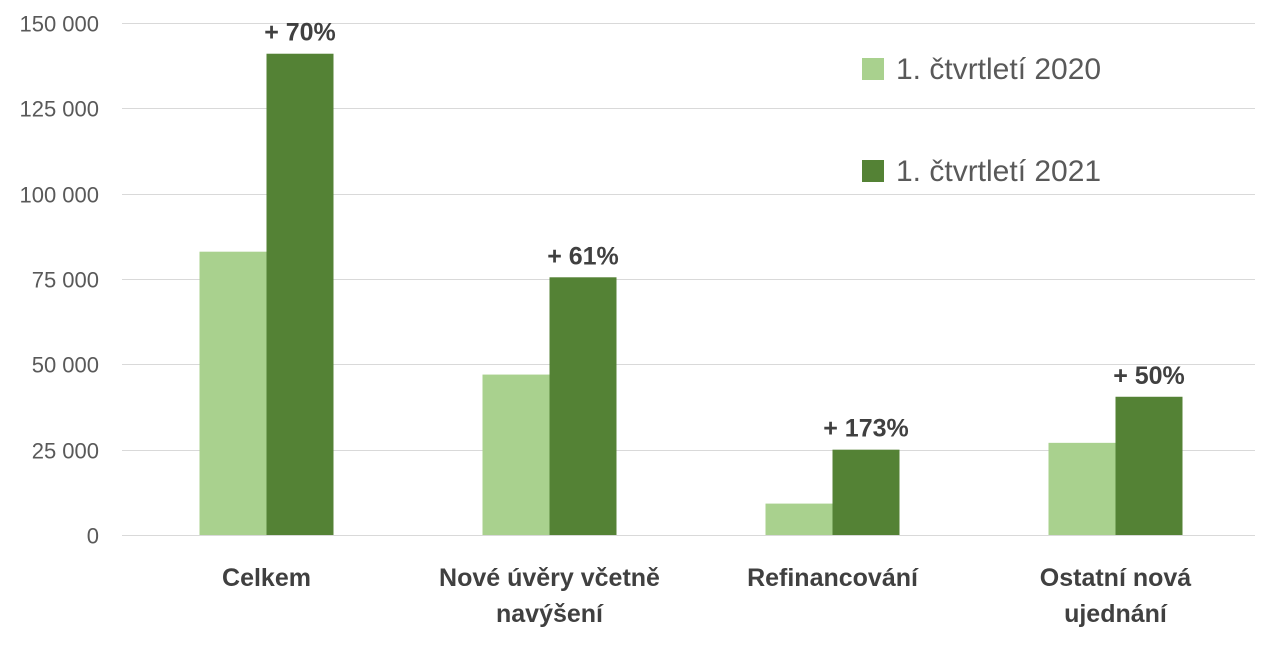  What do you see at coordinates (93, 536) in the screenshot?
I see `y-tick-label: 0` at bounding box center [93, 536].